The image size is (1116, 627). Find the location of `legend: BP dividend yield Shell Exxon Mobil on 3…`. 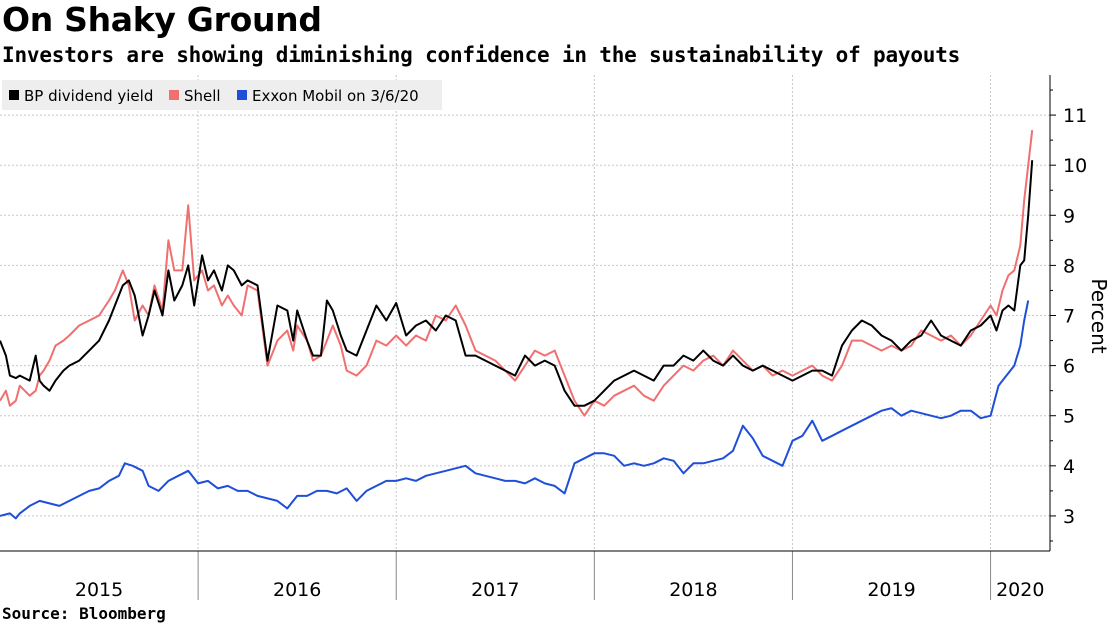

legend: BP dividend yield Shell Exxon Mobil on 3… is located at coordinates (222, 95).